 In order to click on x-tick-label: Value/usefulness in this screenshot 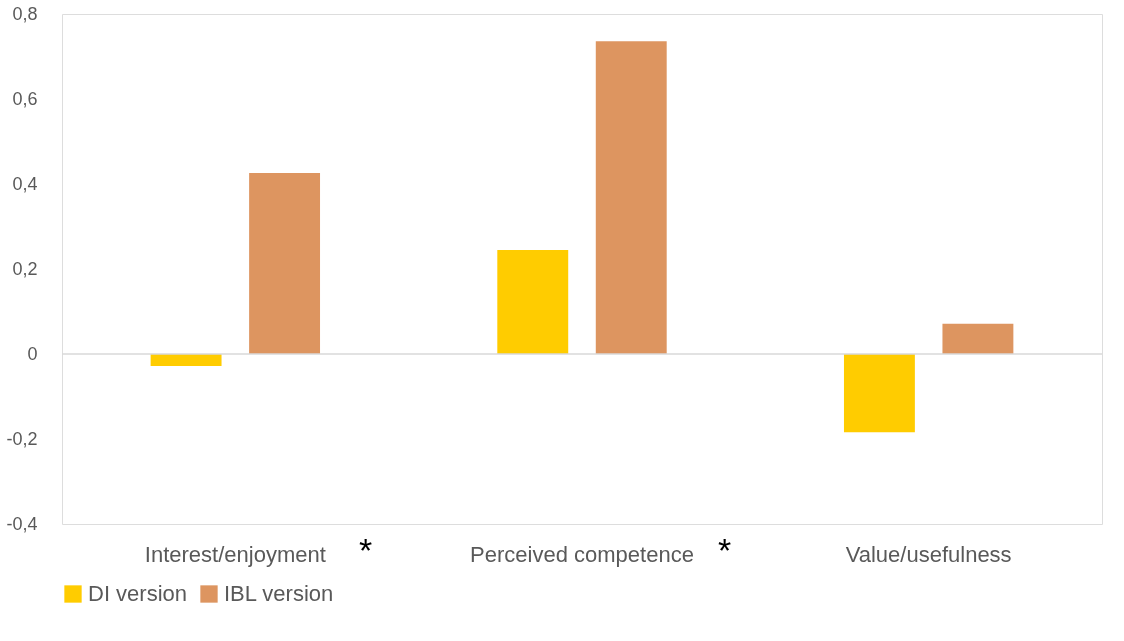, I will do `click(928, 554)`.